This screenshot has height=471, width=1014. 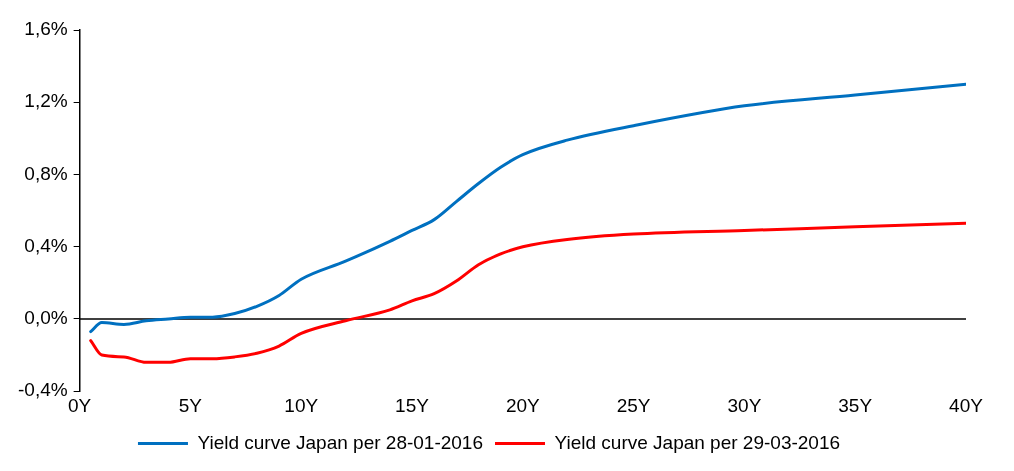 I want to click on x-tick-label: 20Y, so click(x=523, y=405).